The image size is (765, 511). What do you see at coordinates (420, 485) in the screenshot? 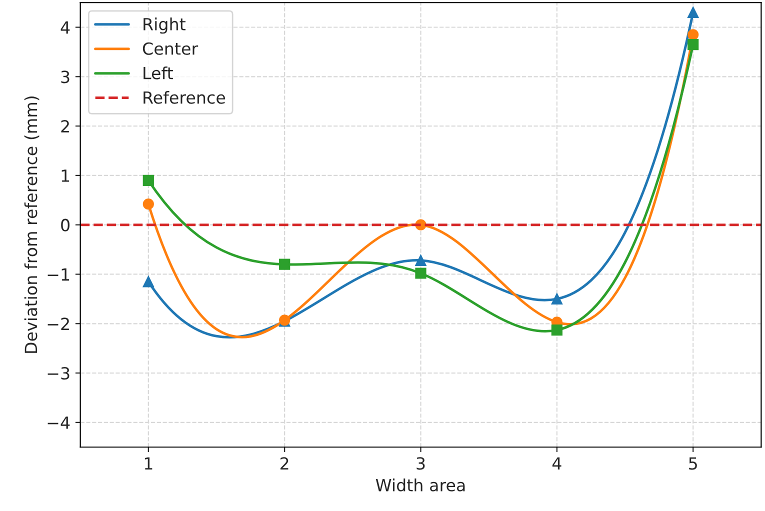
I see `x-axis-title: Width area` at bounding box center [420, 485].